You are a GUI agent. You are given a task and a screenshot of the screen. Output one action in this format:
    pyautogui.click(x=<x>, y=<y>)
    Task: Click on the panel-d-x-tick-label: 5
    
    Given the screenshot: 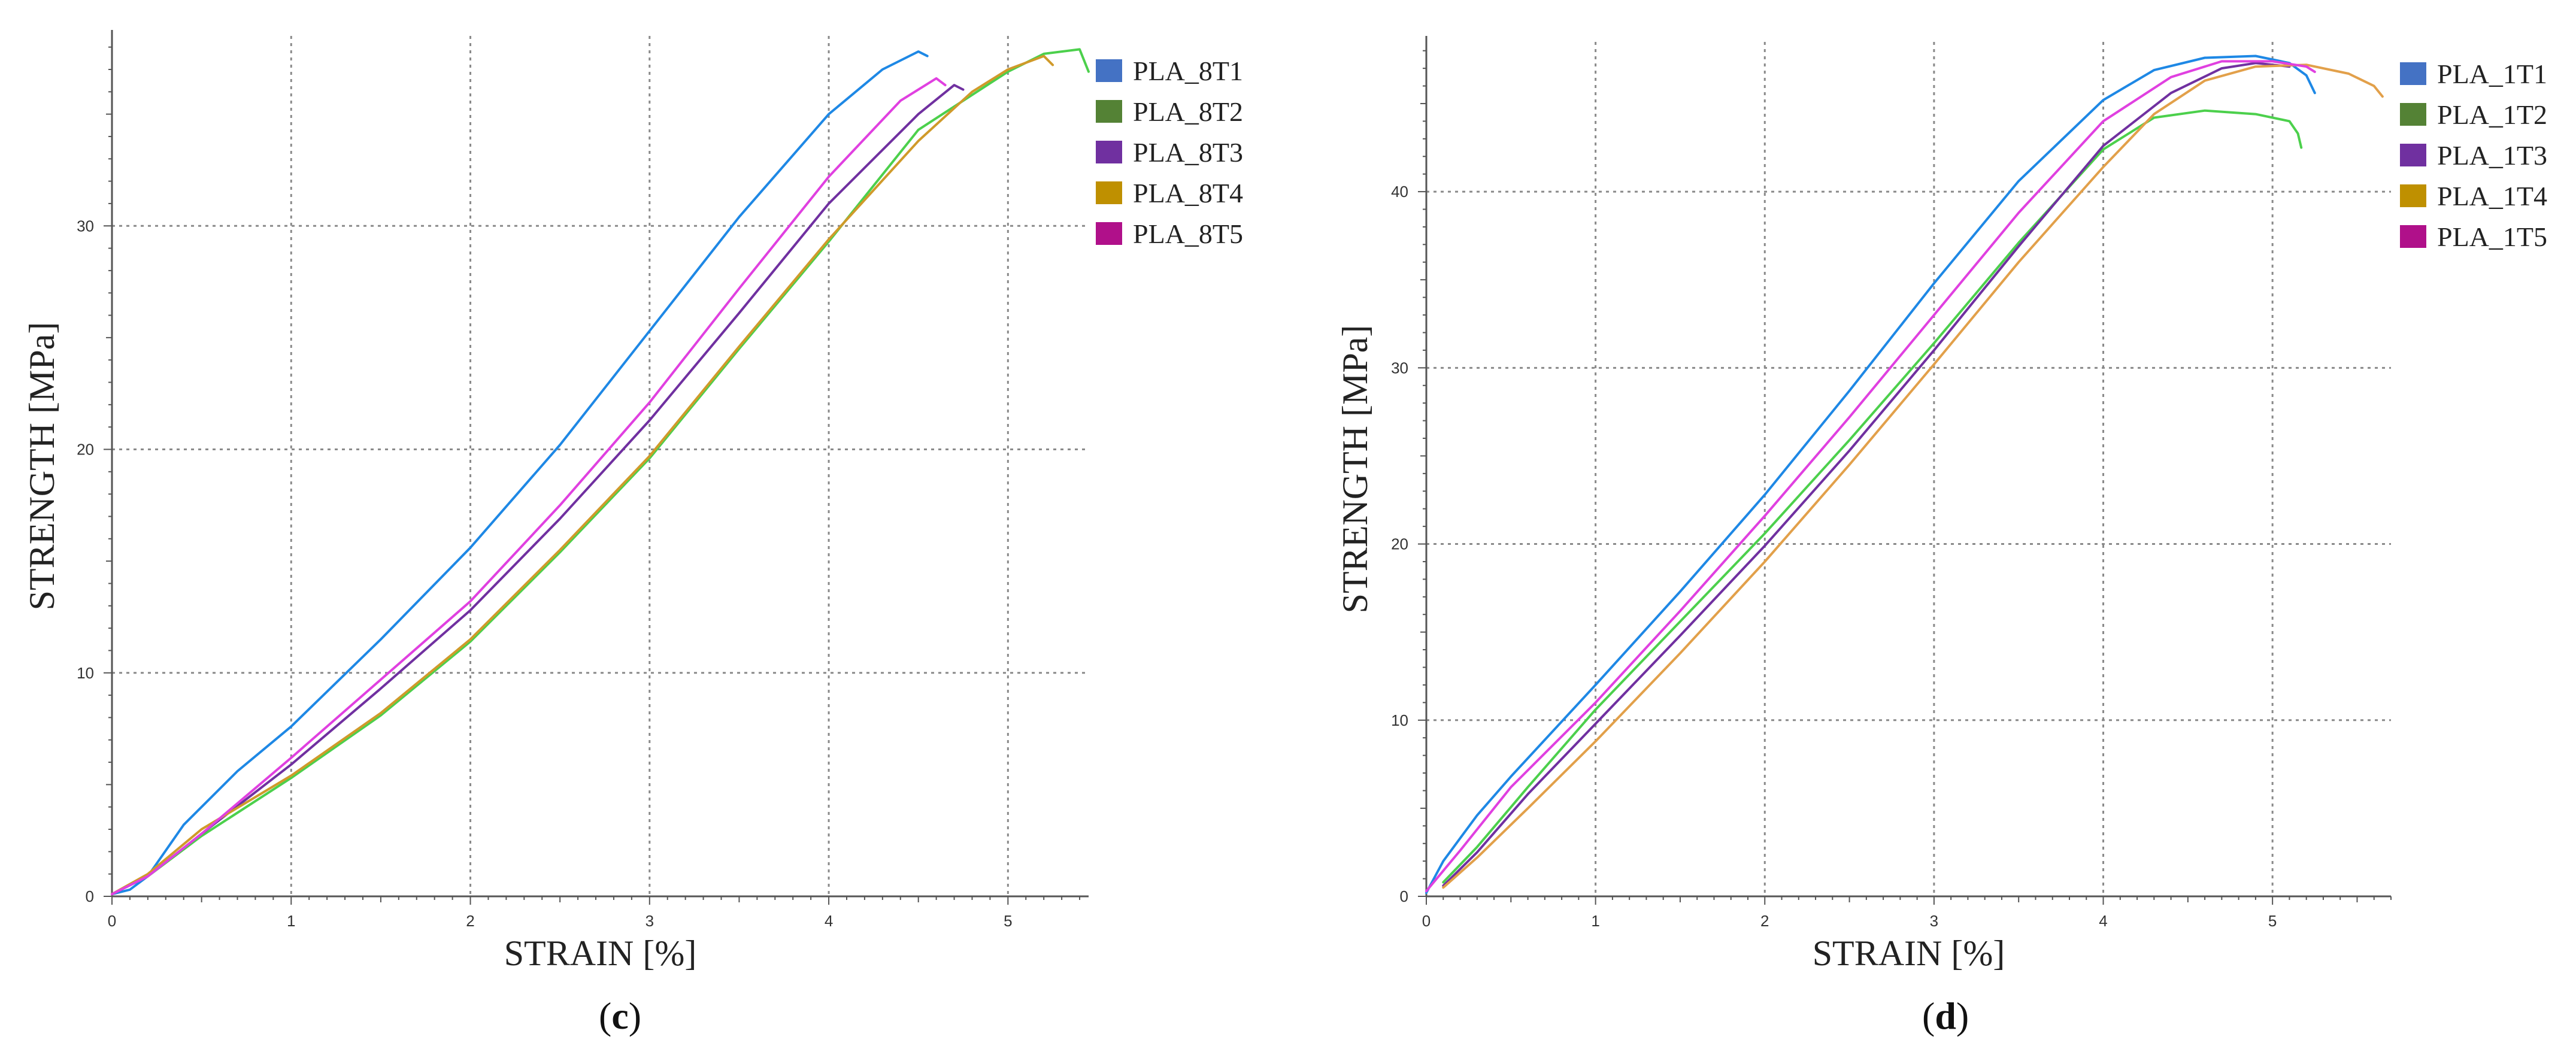 What is the action you would take?
    pyautogui.click(x=2272, y=921)
    